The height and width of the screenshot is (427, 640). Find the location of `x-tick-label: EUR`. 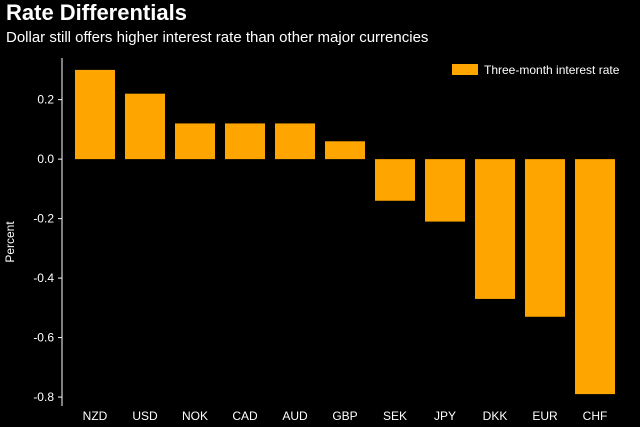

x-tick-label: EUR is located at coordinates (545, 416).